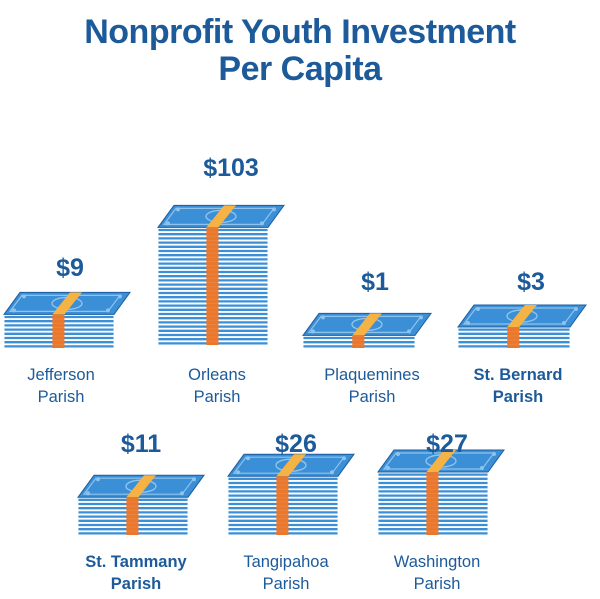 The height and width of the screenshot is (599, 600). I want to click on title-line-1: Nonprofit Youth Investment, so click(300, 32).